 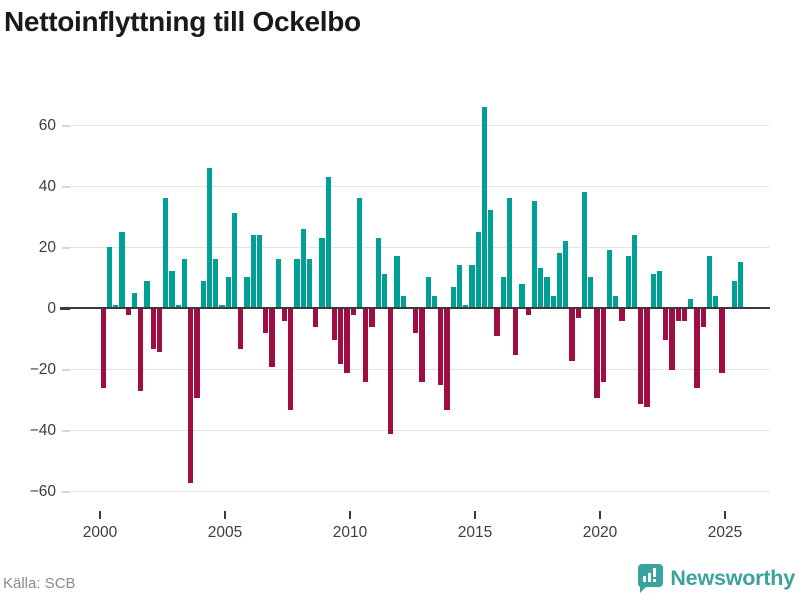 What do you see at coordinates (591, 292) in the screenshot?
I see `bar-2019Q3` at bounding box center [591, 292].